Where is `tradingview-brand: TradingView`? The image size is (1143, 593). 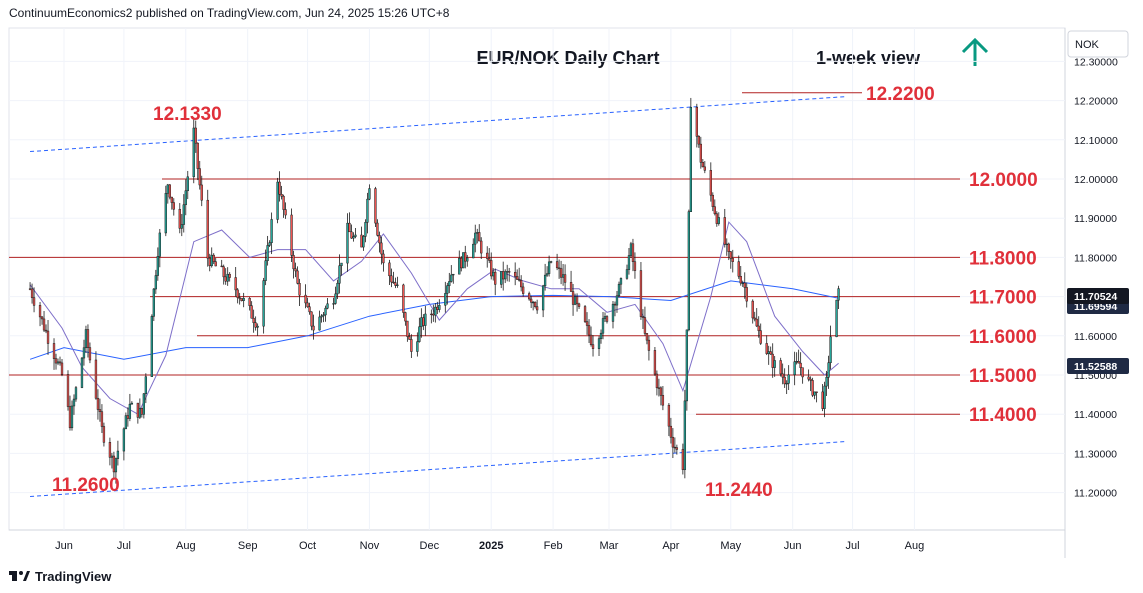 tradingview-brand: TradingView is located at coordinates (73, 576).